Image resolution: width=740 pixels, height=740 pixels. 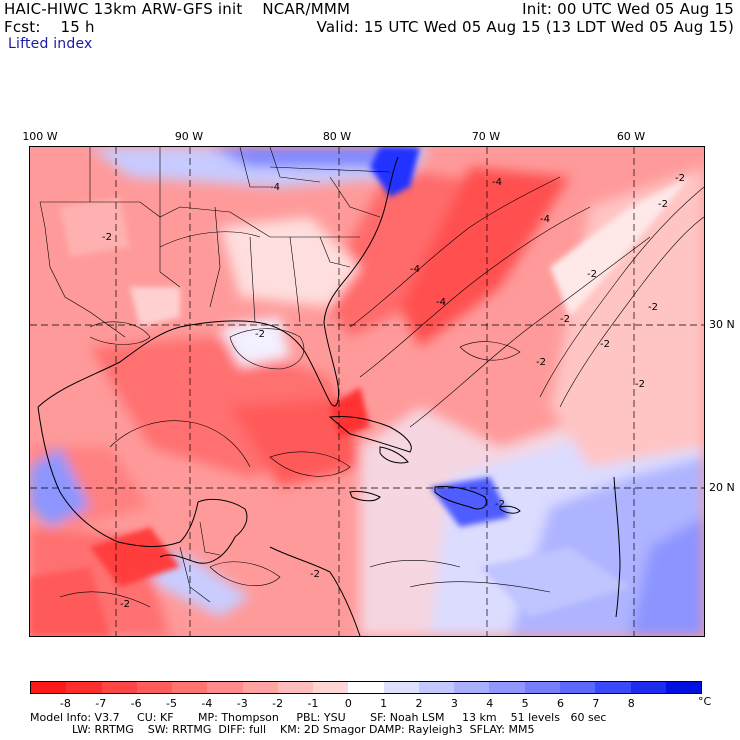 What do you see at coordinates (40, 136) in the screenshot?
I see `lon-label-100w: 100 W` at bounding box center [40, 136].